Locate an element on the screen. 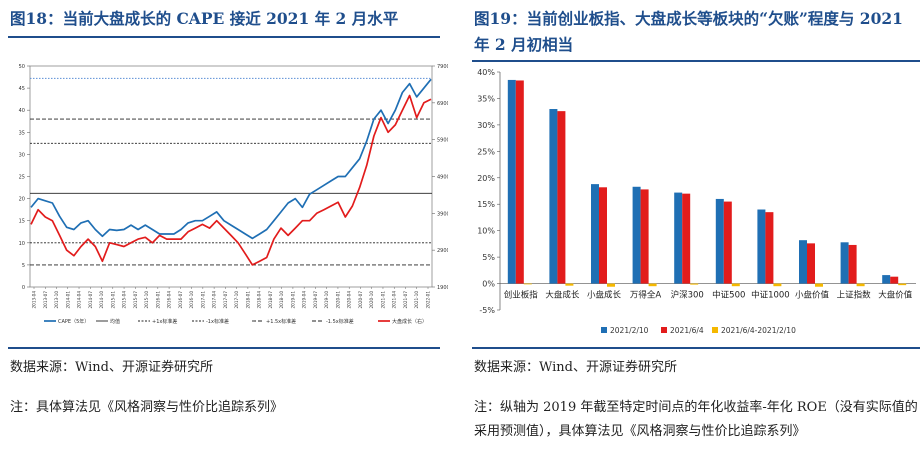  left-figure-title: 图18：当前大盘成长的 CAPE 接近 2021 年 2 月水平 is located at coordinates (204, 18).